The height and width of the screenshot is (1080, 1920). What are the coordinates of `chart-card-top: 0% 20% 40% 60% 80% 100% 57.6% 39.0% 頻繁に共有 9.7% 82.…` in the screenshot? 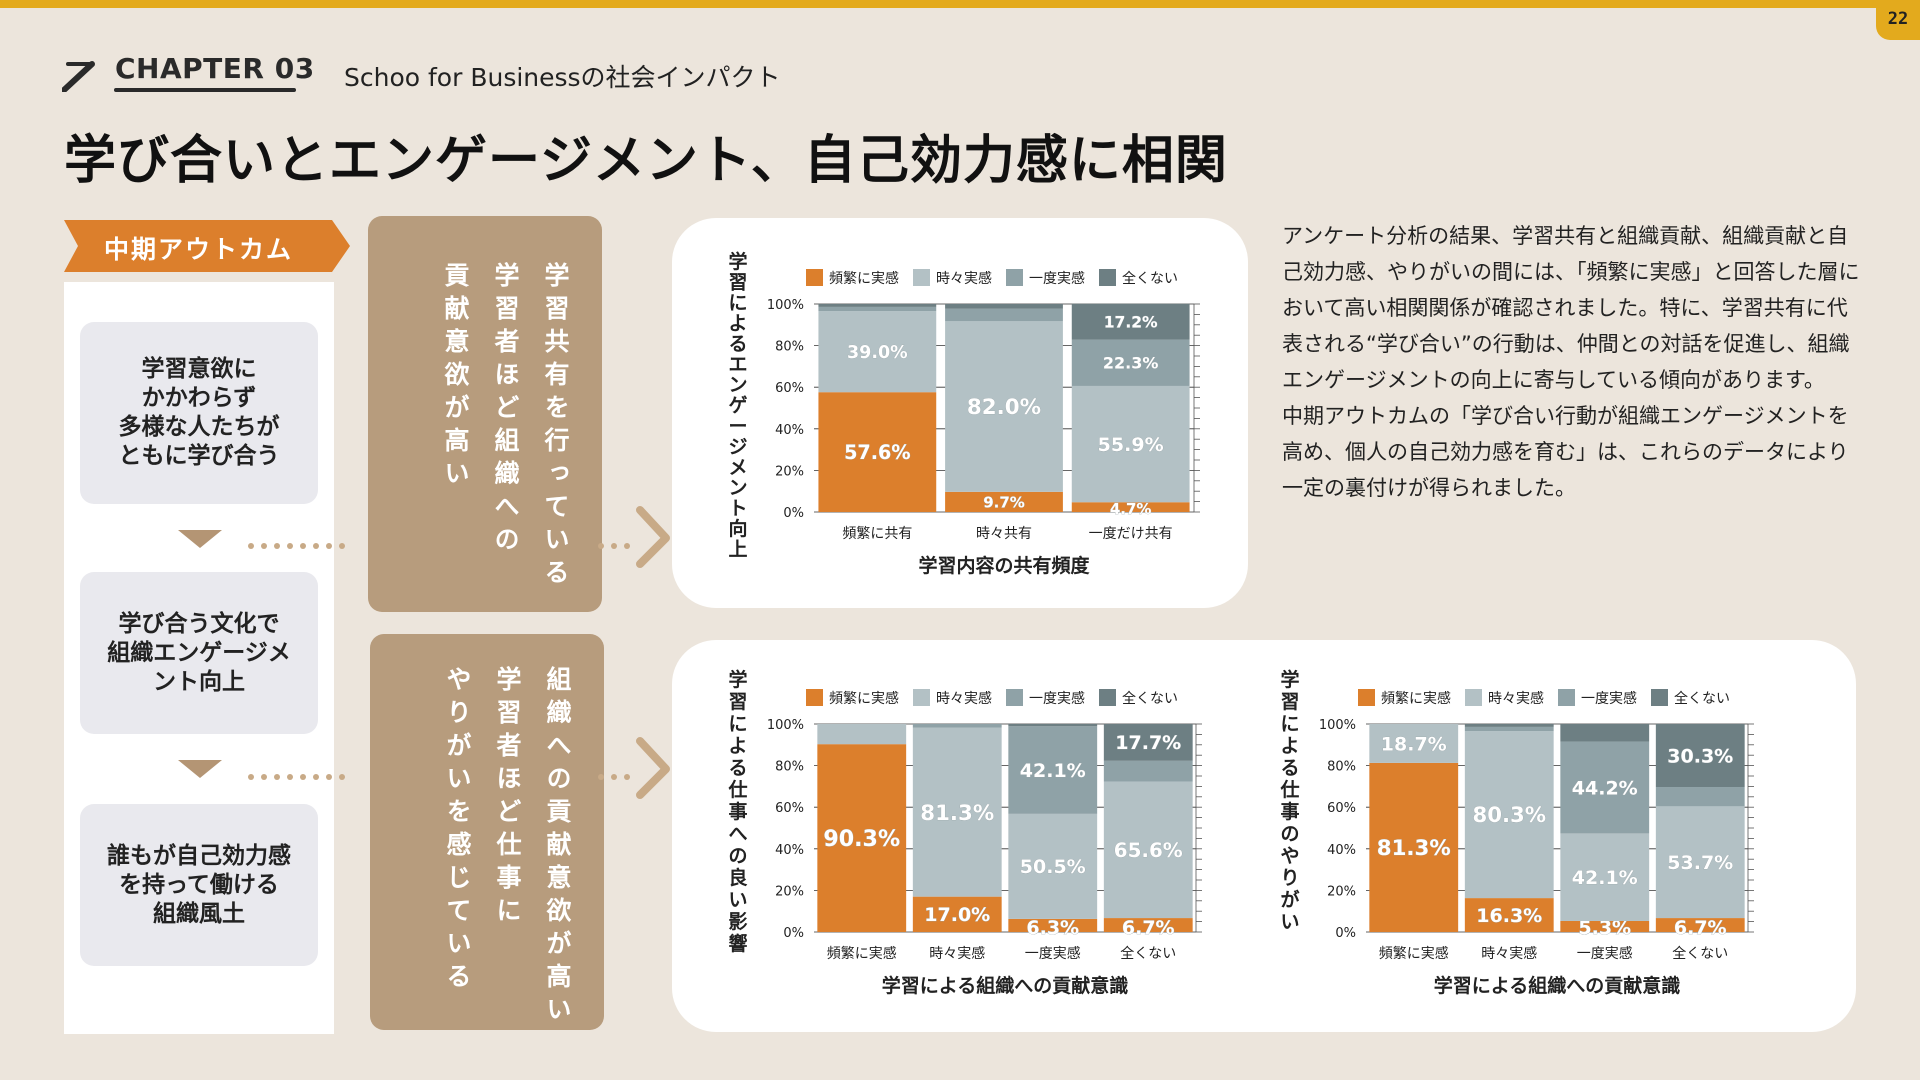 It's located at (960, 413).